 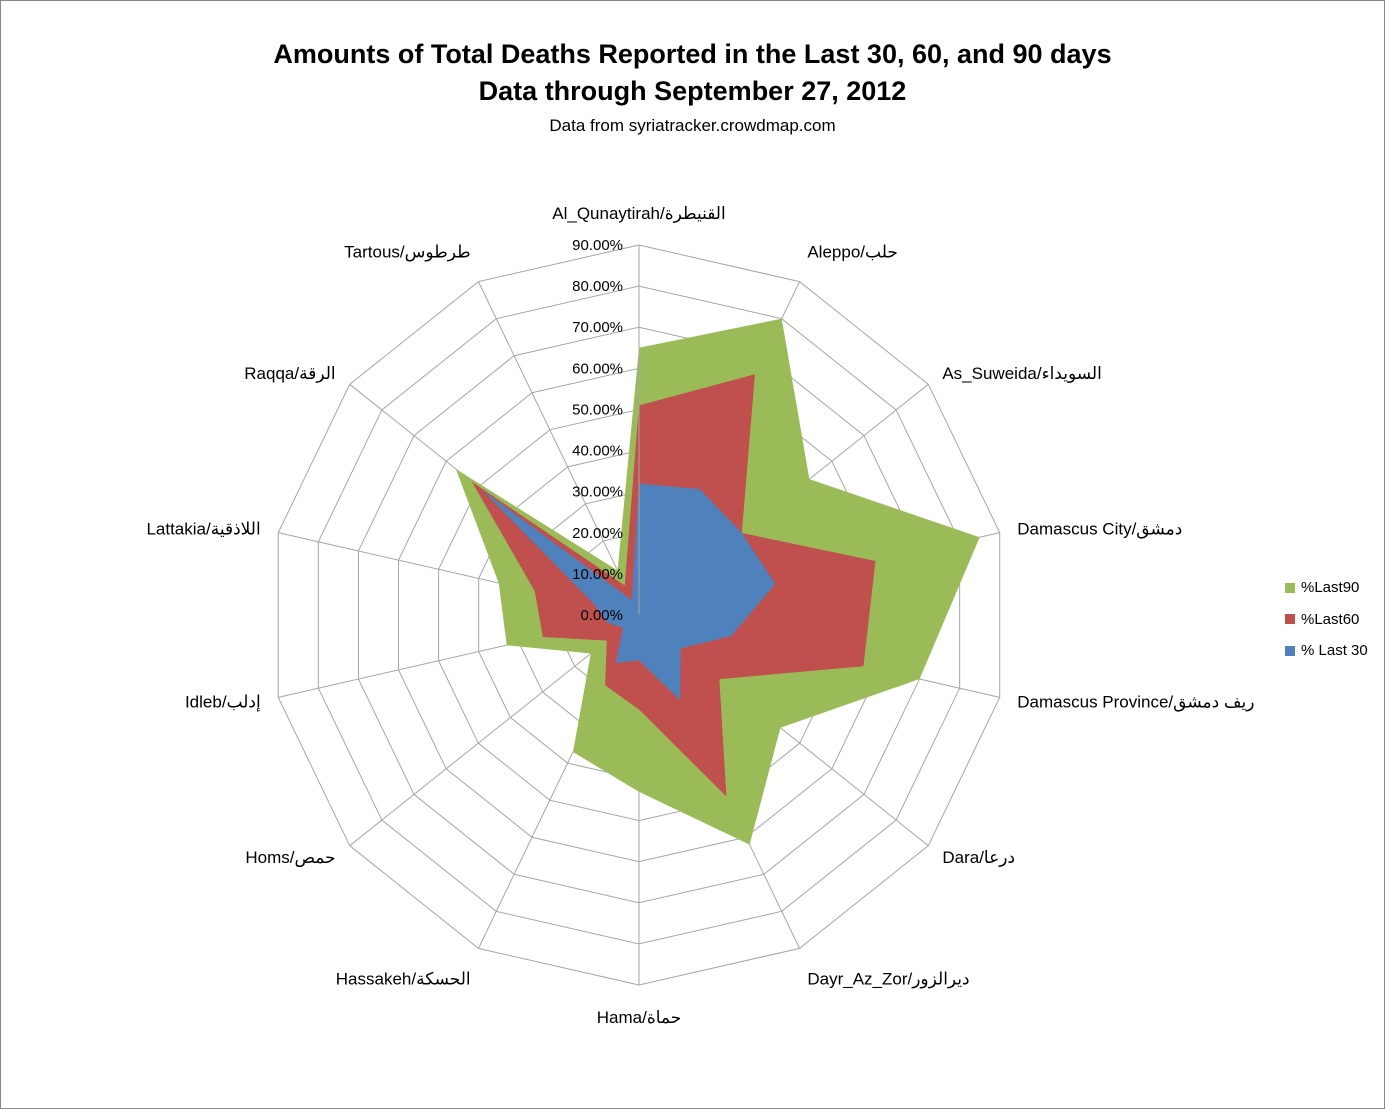 I want to click on category-label: Damascus Province/ريف دمشق, so click(x=1135, y=701).